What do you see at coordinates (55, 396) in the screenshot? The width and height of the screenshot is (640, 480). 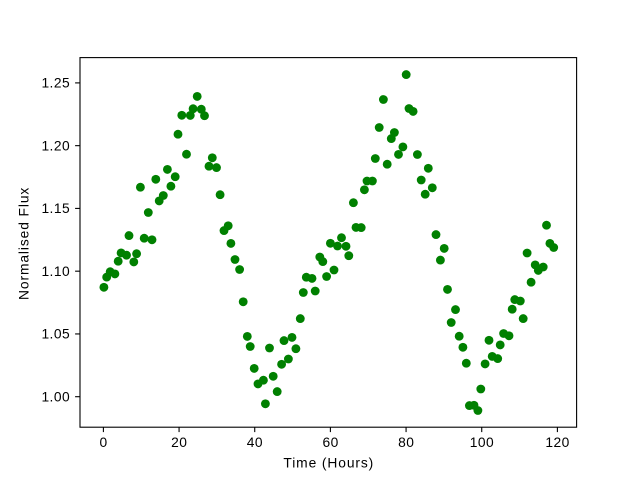 I see `svg-text: 1.00` at bounding box center [55, 396].